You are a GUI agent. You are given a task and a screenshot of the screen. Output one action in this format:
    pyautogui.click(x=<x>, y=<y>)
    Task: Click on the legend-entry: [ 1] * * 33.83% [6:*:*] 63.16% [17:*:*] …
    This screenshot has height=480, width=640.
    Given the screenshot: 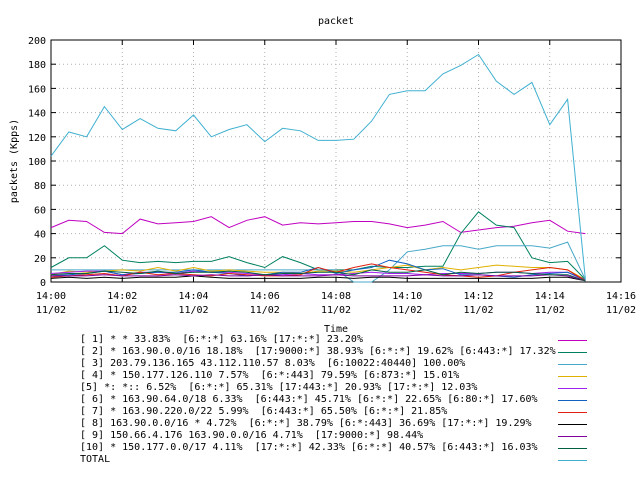 What is the action you would take?
    pyautogui.click(x=340, y=340)
    